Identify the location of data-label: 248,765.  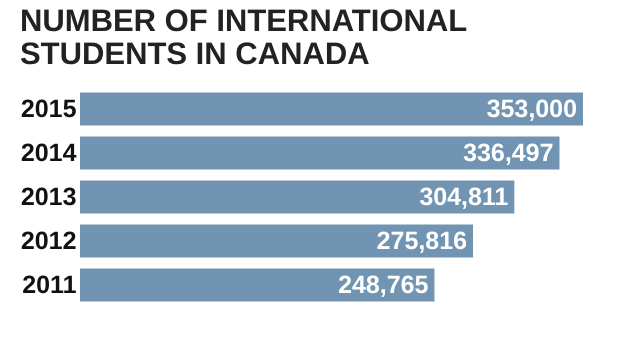
(383, 285).